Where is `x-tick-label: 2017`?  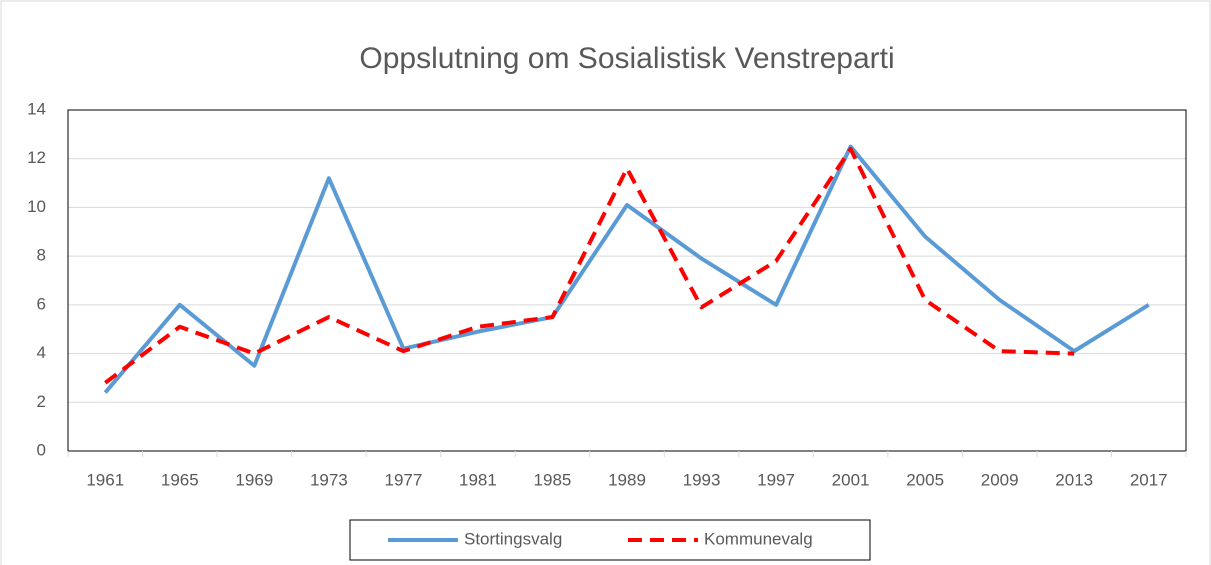 x-tick-label: 2017 is located at coordinates (1149, 479).